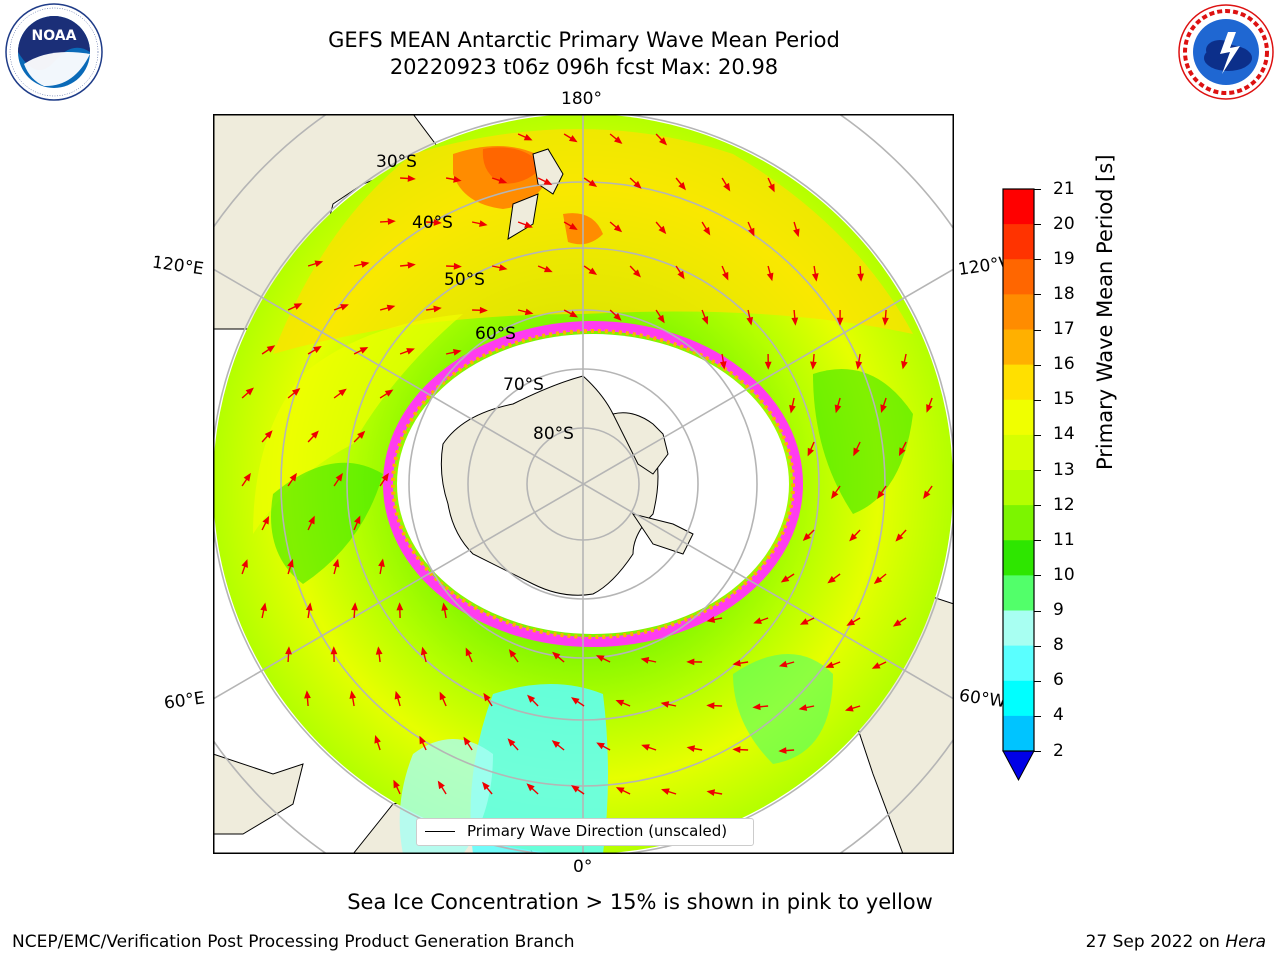 The width and height of the screenshot is (1280, 960). Describe the element at coordinates (464, 280) in the screenshot. I see `lat-label-50s: 50°S` at that location.